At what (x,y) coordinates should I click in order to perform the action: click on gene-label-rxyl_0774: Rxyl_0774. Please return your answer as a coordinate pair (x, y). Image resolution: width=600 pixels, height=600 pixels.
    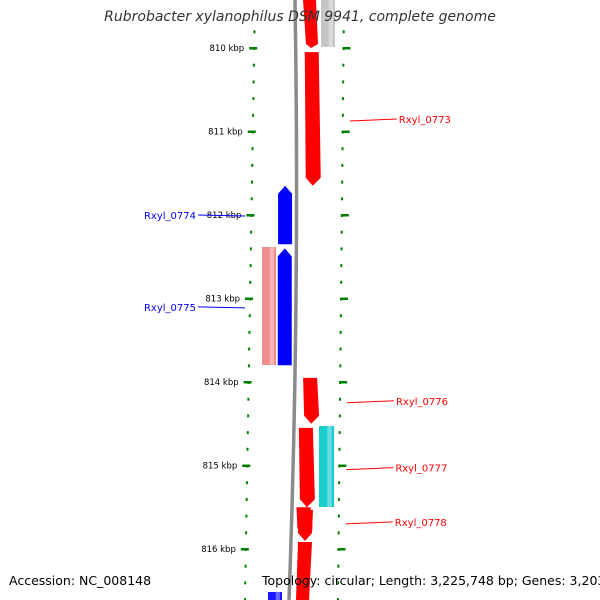
    Looking at the image, I should click on (170, 216).